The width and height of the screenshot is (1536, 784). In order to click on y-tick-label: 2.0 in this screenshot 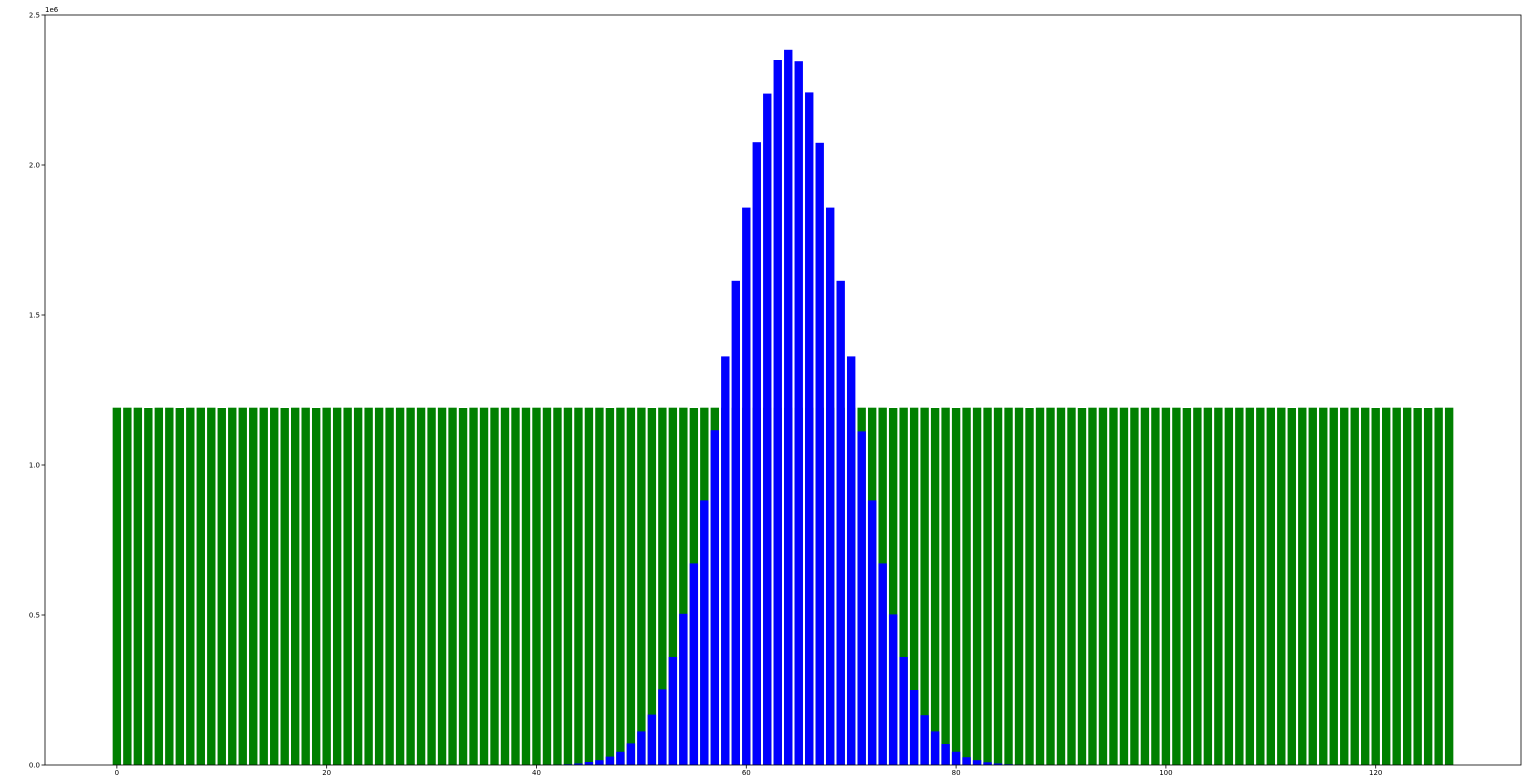, I will do `click(34, 166)`.